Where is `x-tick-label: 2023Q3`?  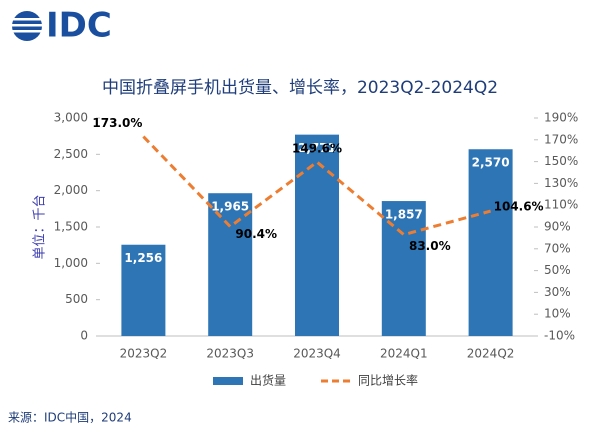
x-tick-label: 2023Q3 is located at coordinates (230, 354).